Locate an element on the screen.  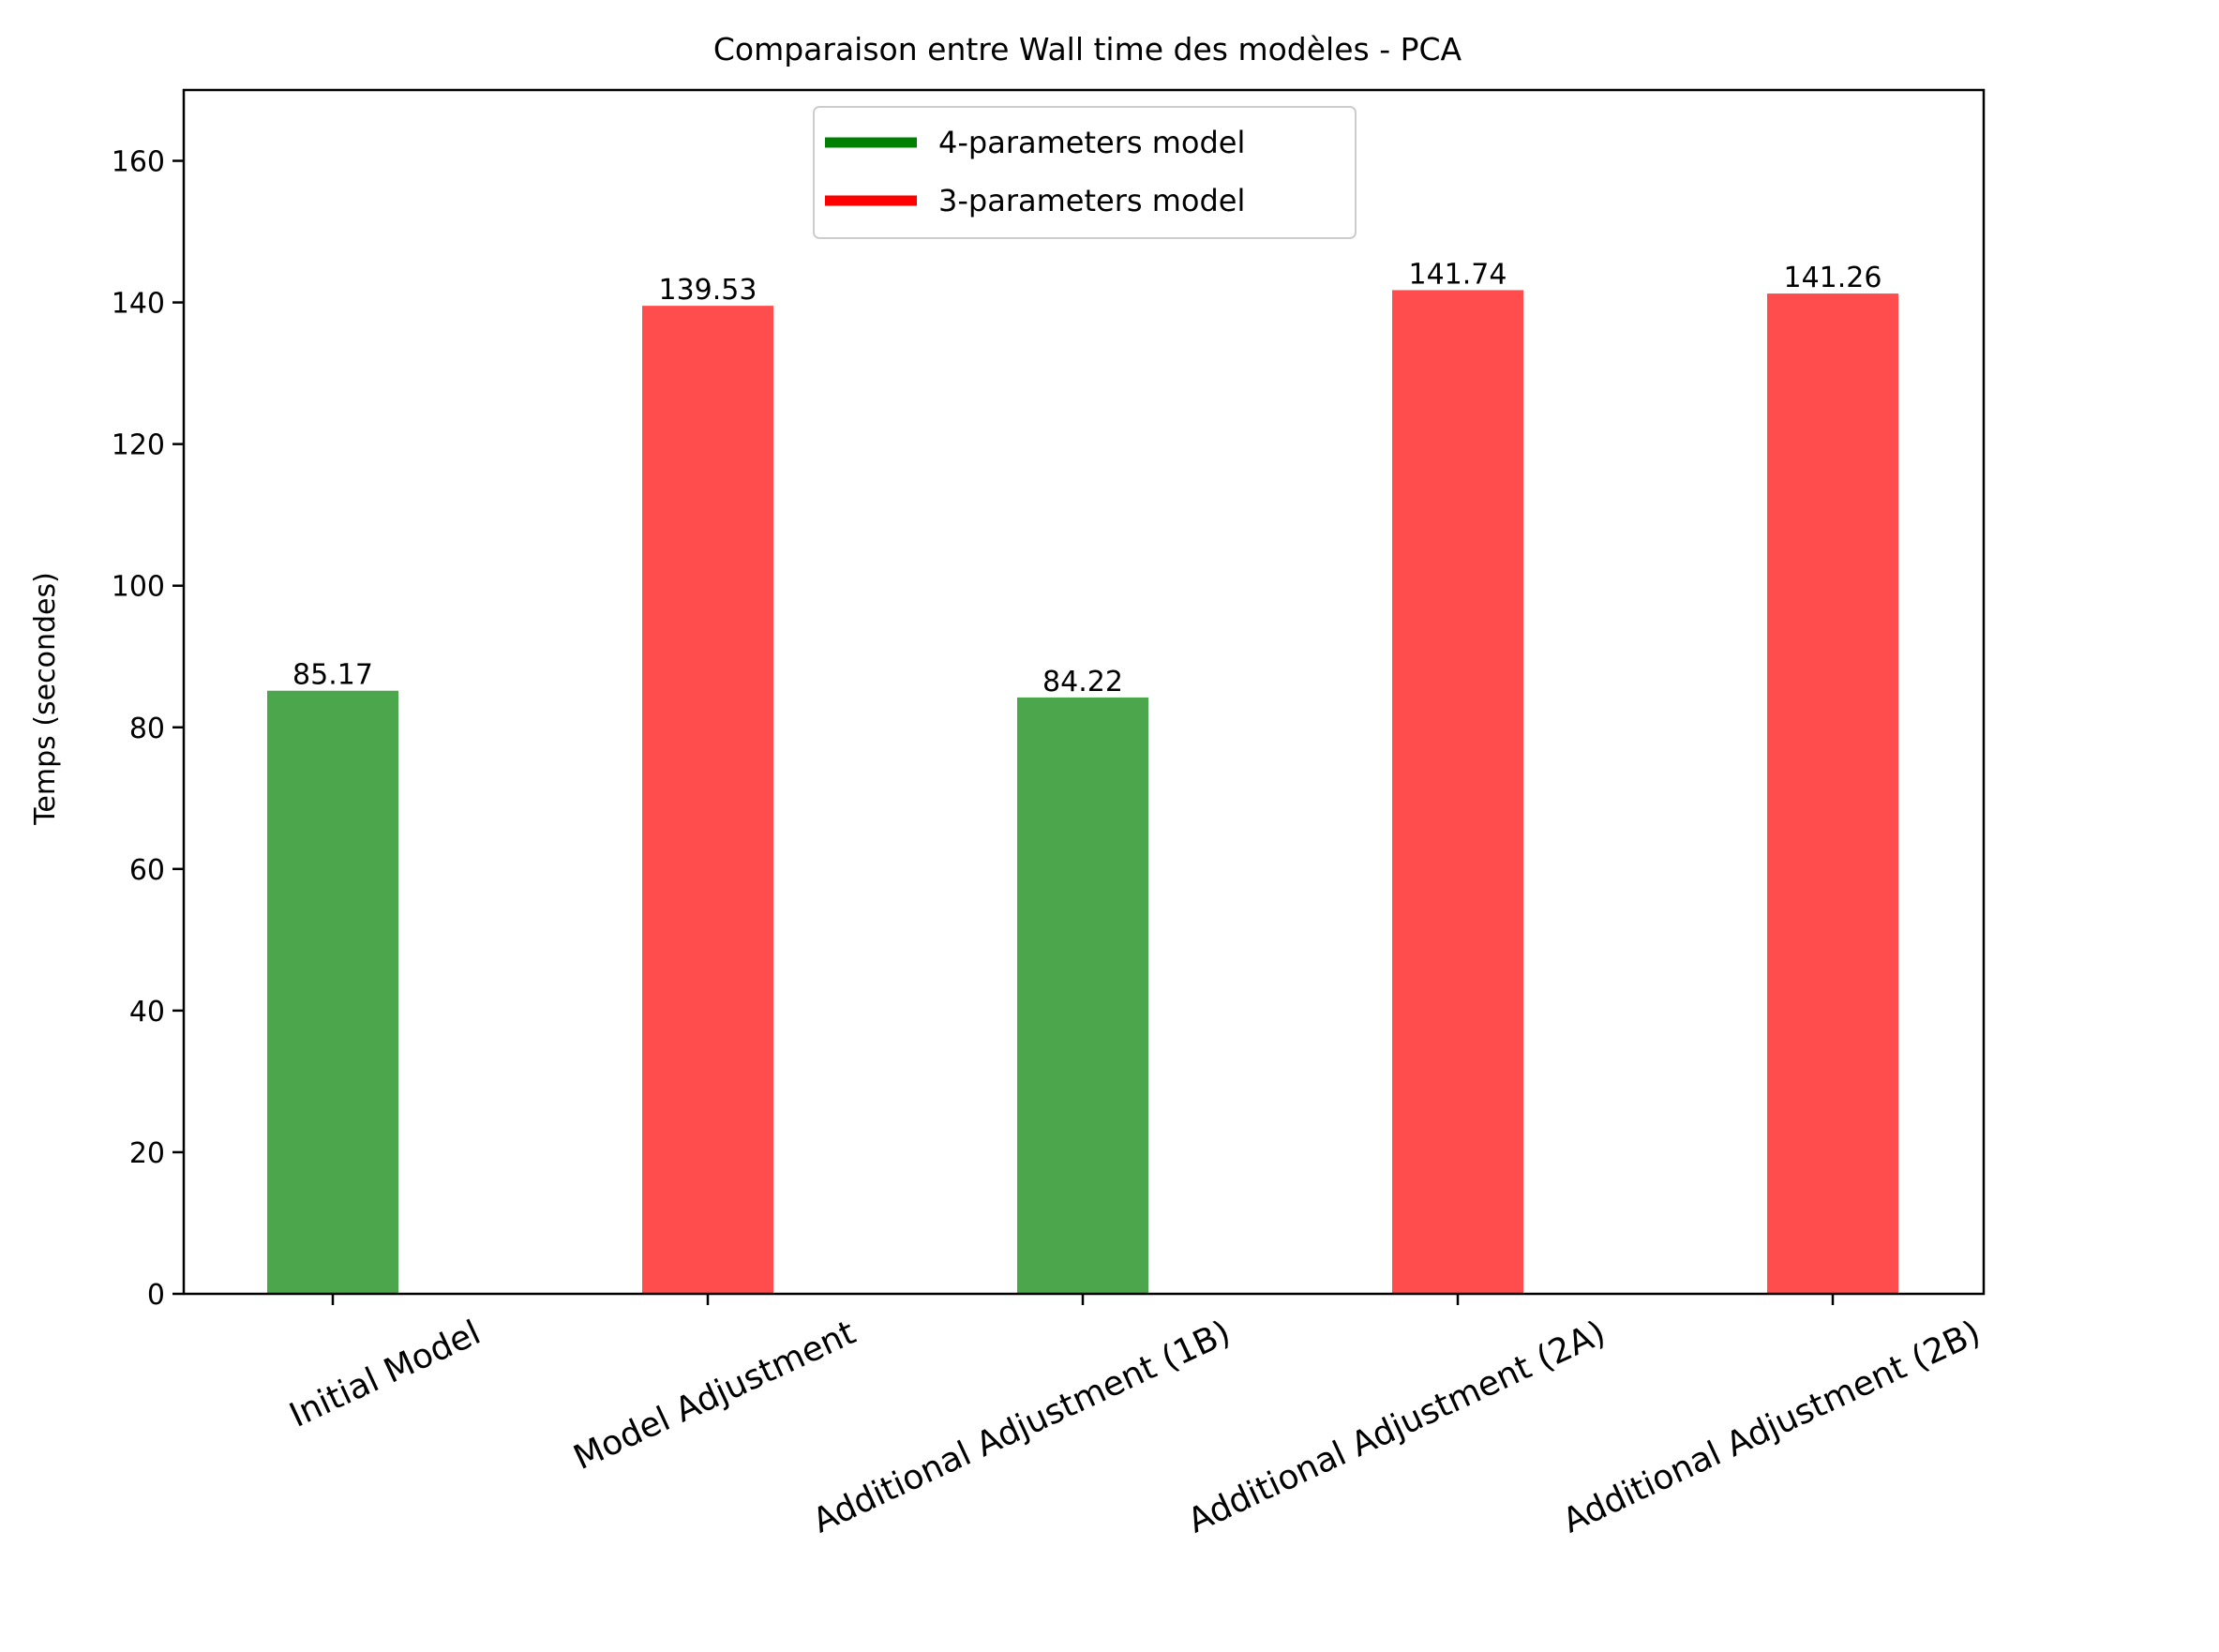
y-tick-label: 120 is located at coordinates (138, 445).